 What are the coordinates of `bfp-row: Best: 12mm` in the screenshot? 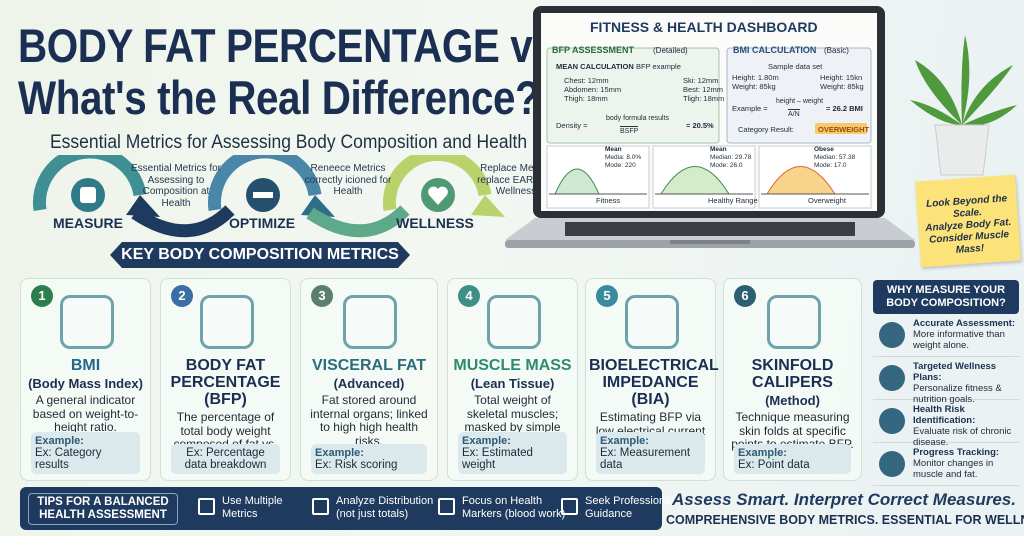 It's located at (703, 89).